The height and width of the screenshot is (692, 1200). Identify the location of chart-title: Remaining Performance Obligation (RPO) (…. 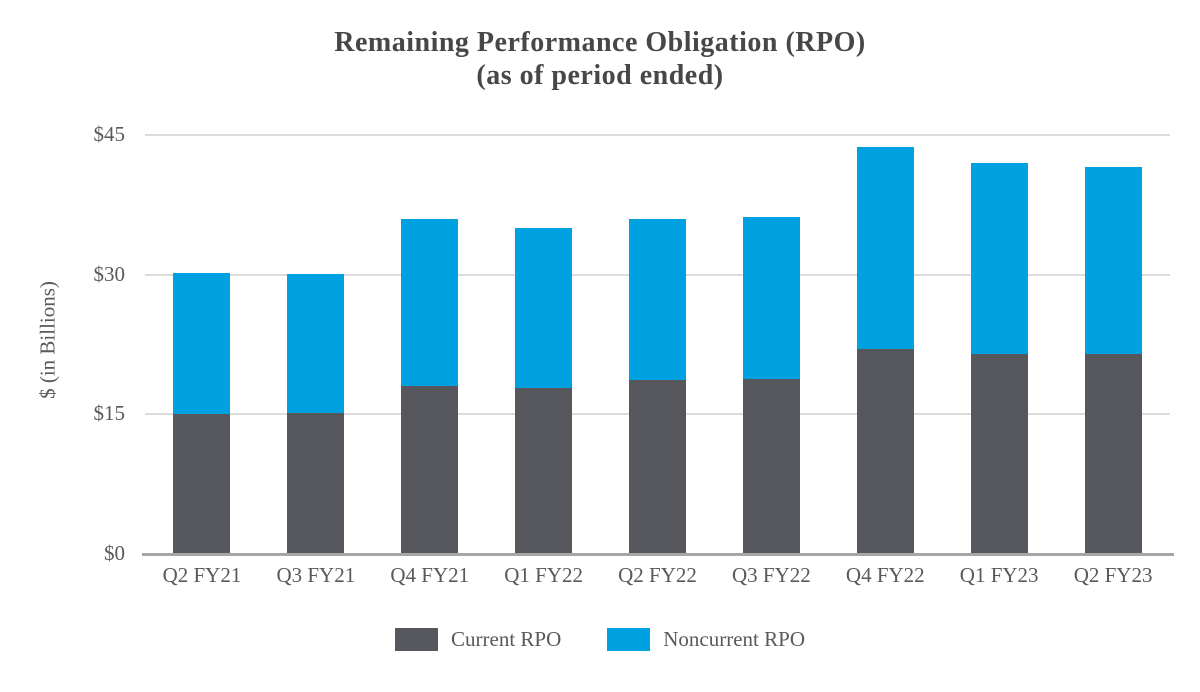
(600, 59).